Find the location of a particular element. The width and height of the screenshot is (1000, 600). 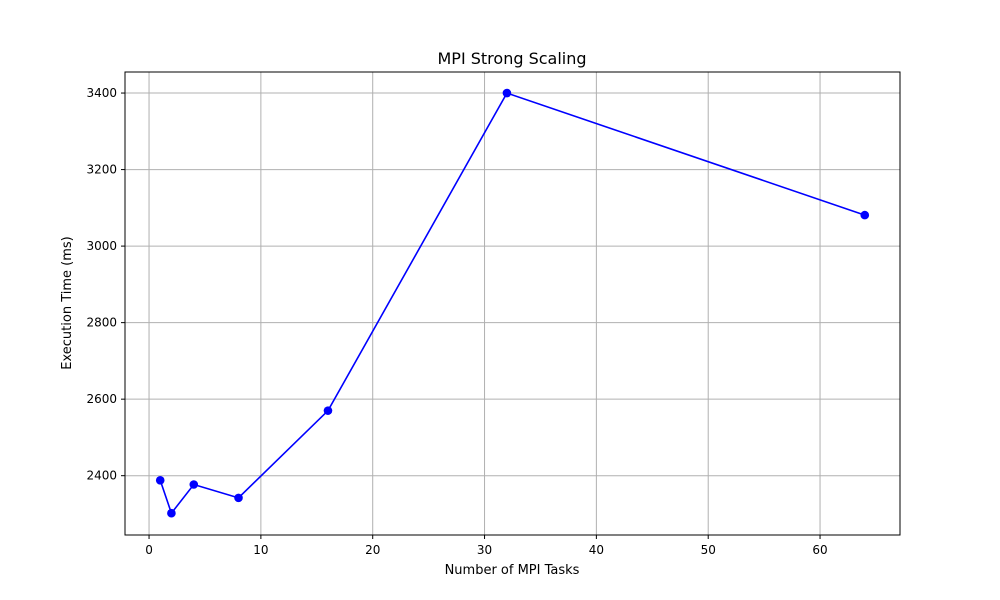

x-tick-label: 10 is located at coordinates (260, 550).